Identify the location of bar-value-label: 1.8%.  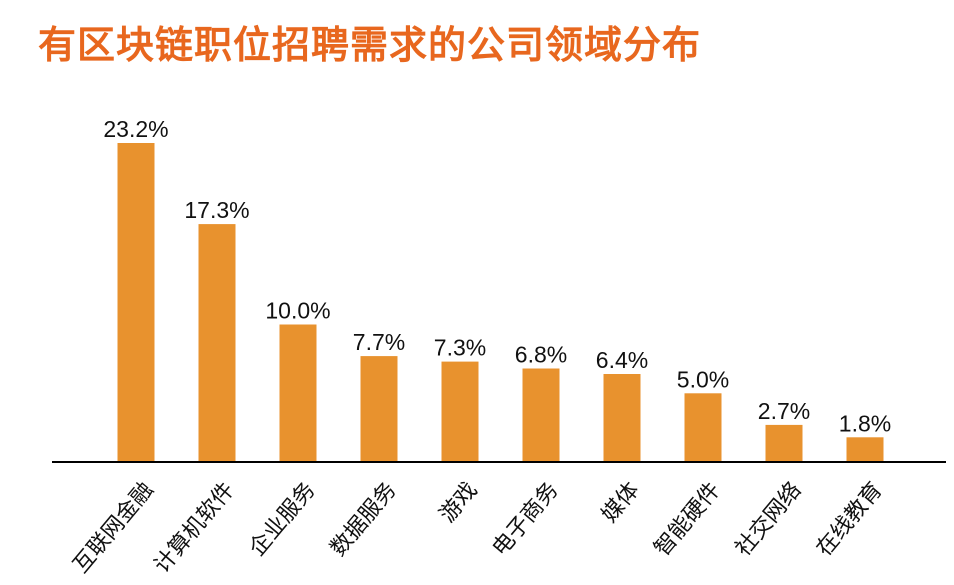
(865, 423).